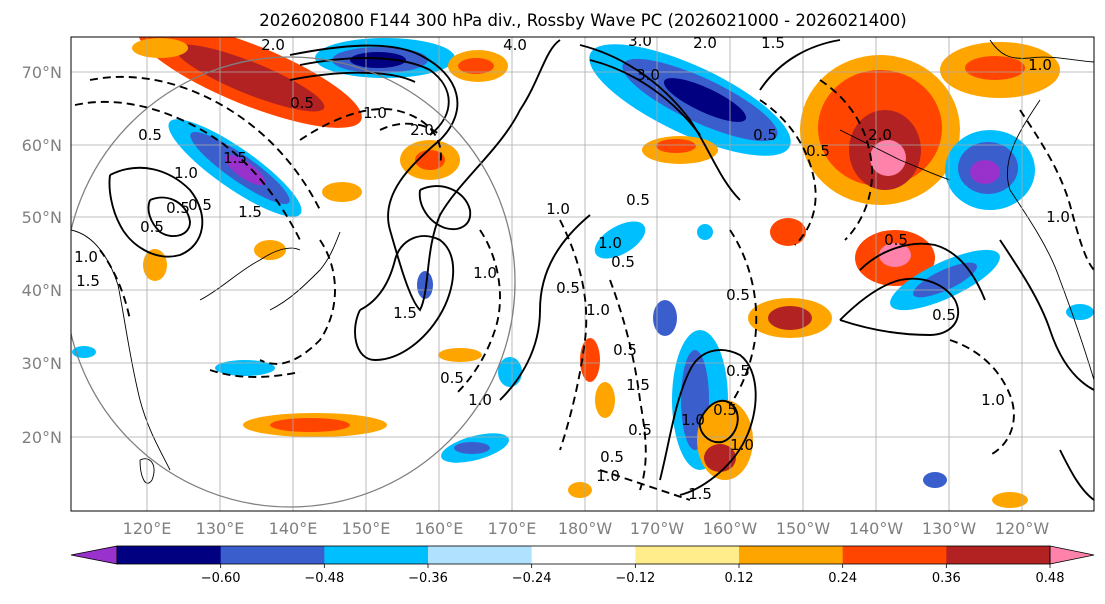 The height and width of the screenshot is (604, 1105). What do you see at coordinates (324, 578) in the screenshot?
I see `colorbar-tick-label: −0.48` at bounding box center [324, 578].